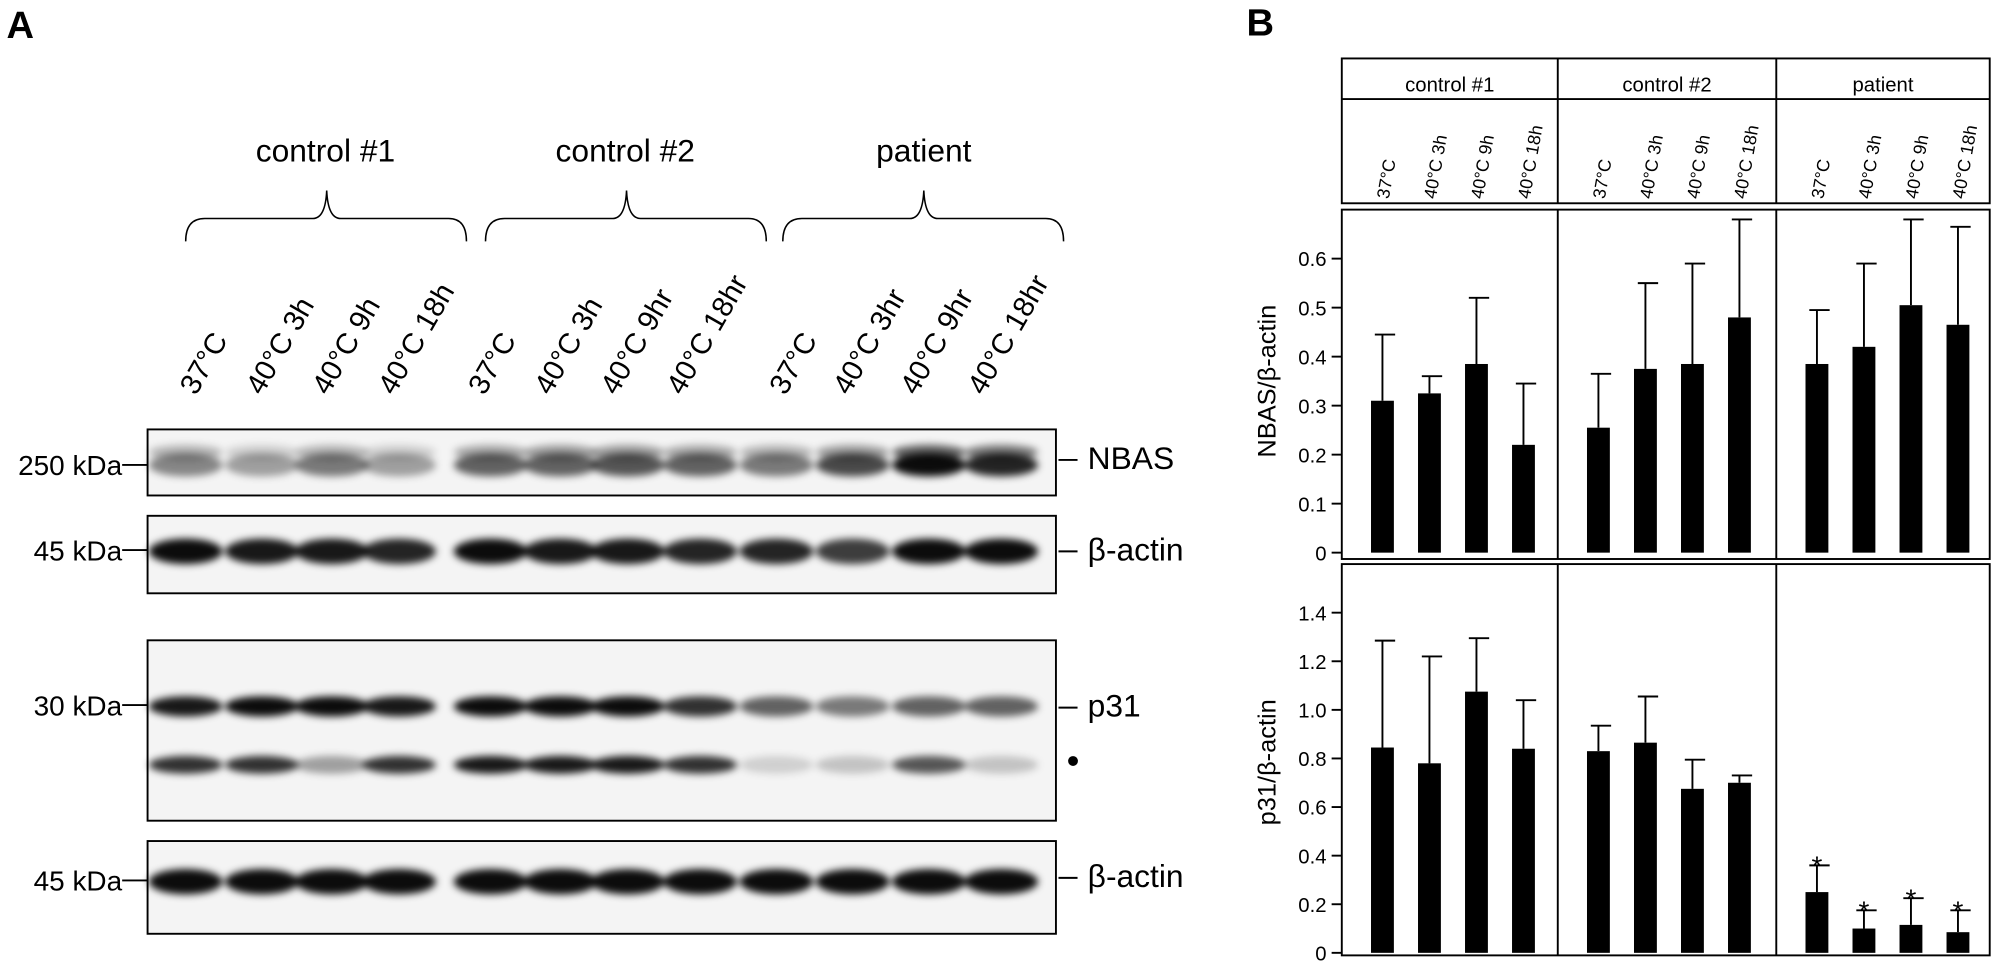  Describe the element at coordinates (1073, 759) in the screenshot. I see `blot-label: ●` at that location.